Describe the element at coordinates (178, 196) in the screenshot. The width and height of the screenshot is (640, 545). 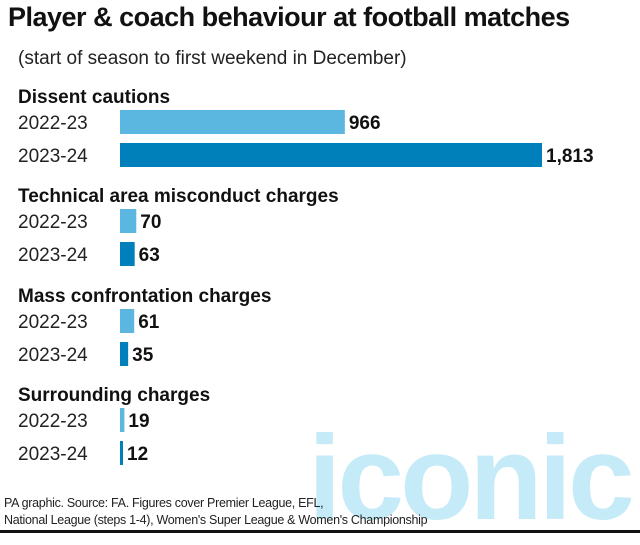
I see `group-heading: Technical area misconduct charges` at that location.